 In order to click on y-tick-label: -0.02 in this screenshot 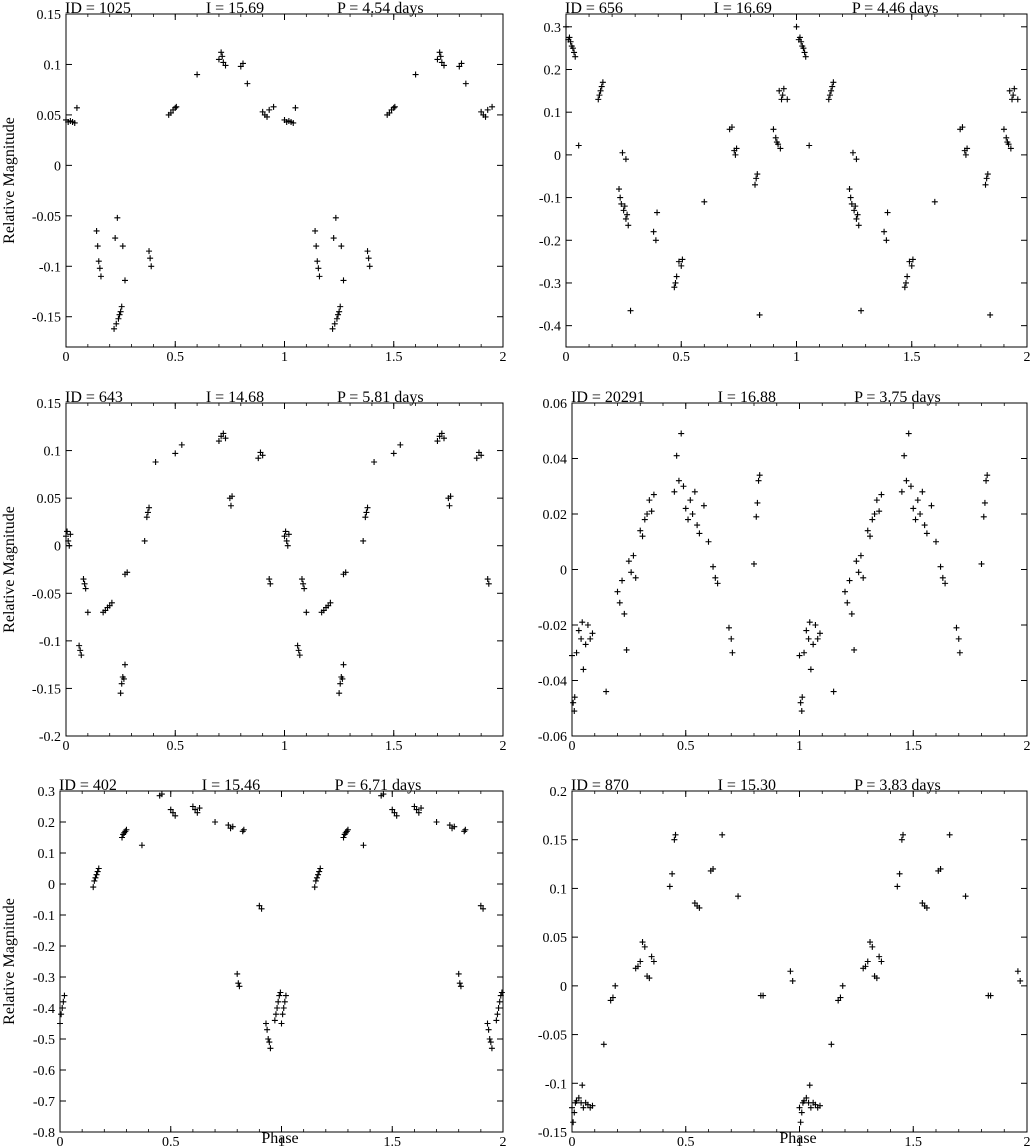, I will do `click(552, 626)`.